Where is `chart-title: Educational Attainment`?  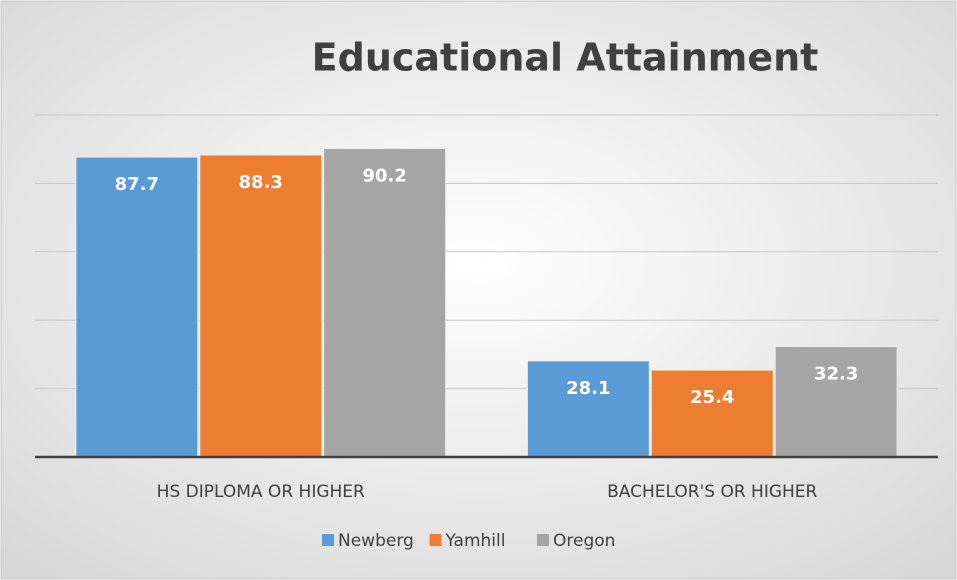 chart-title: Educational Attainment is located at coordinates (565, 58).